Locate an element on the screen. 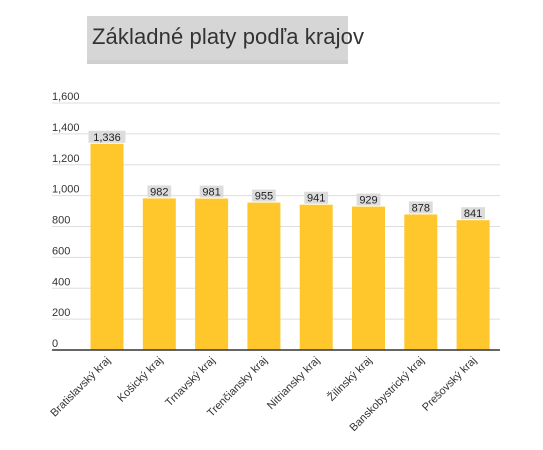 This screenshot has width=543, height=450. data-label: 1,336 is located at coordinates (107, 138).